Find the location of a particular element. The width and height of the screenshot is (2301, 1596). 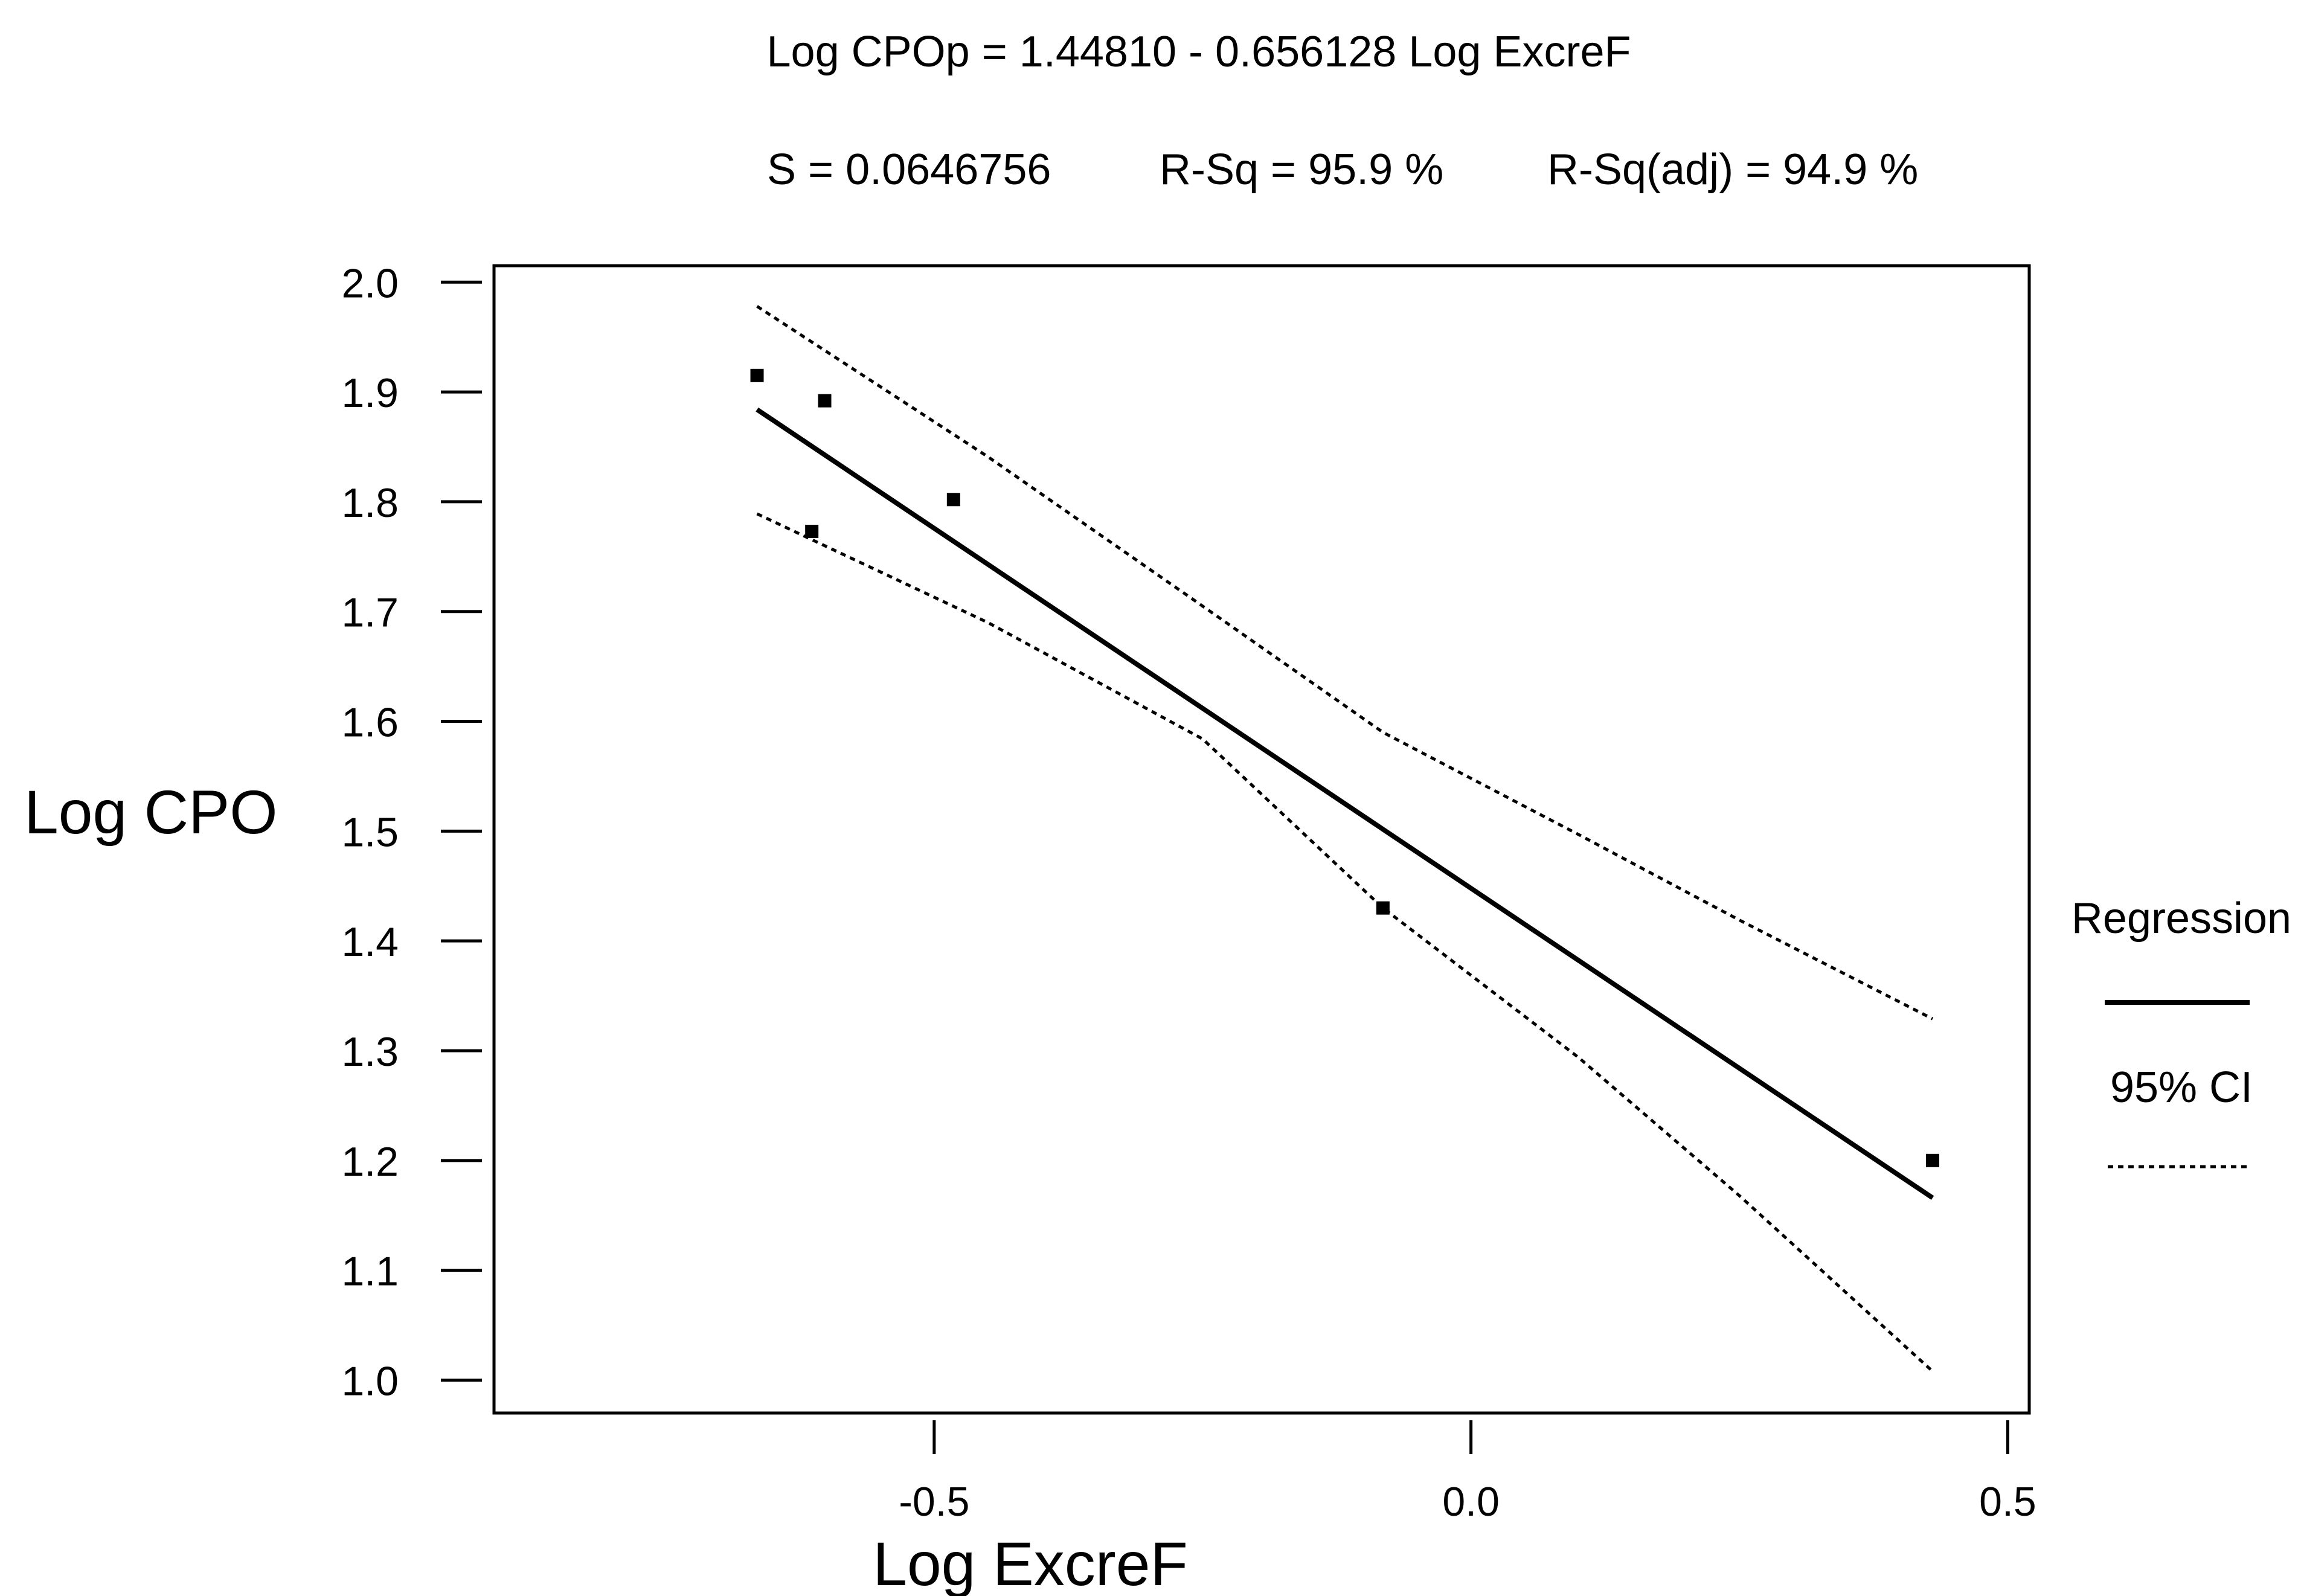

stat-rsq: R-Sq = 95.9 % is located at coordinates (1301, 170).